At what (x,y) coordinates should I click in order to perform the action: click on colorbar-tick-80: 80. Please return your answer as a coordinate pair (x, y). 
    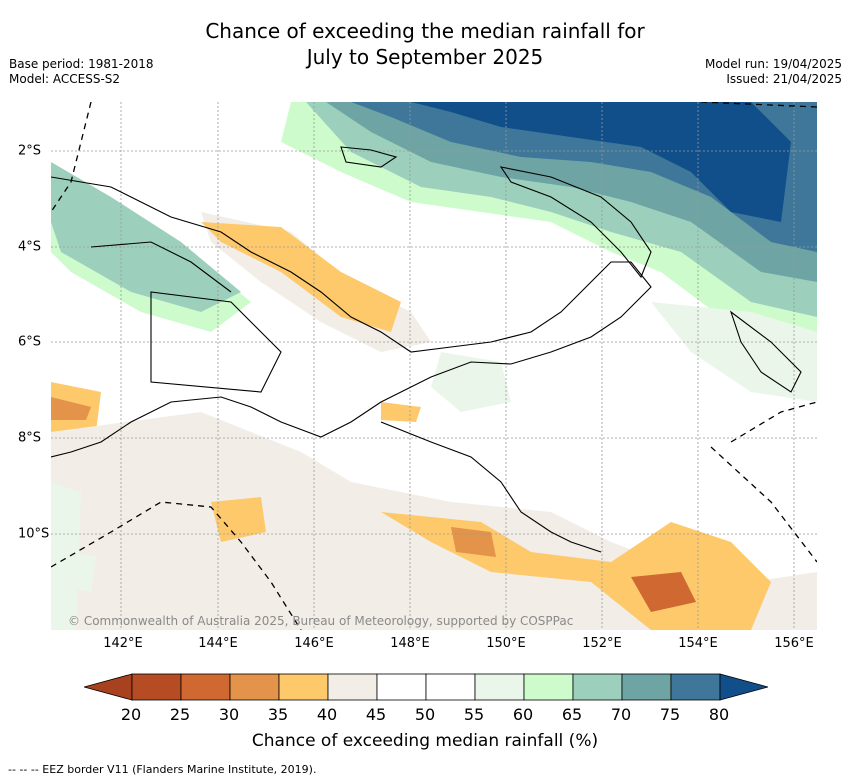
    Looking at the image, I should click on (719, 714).